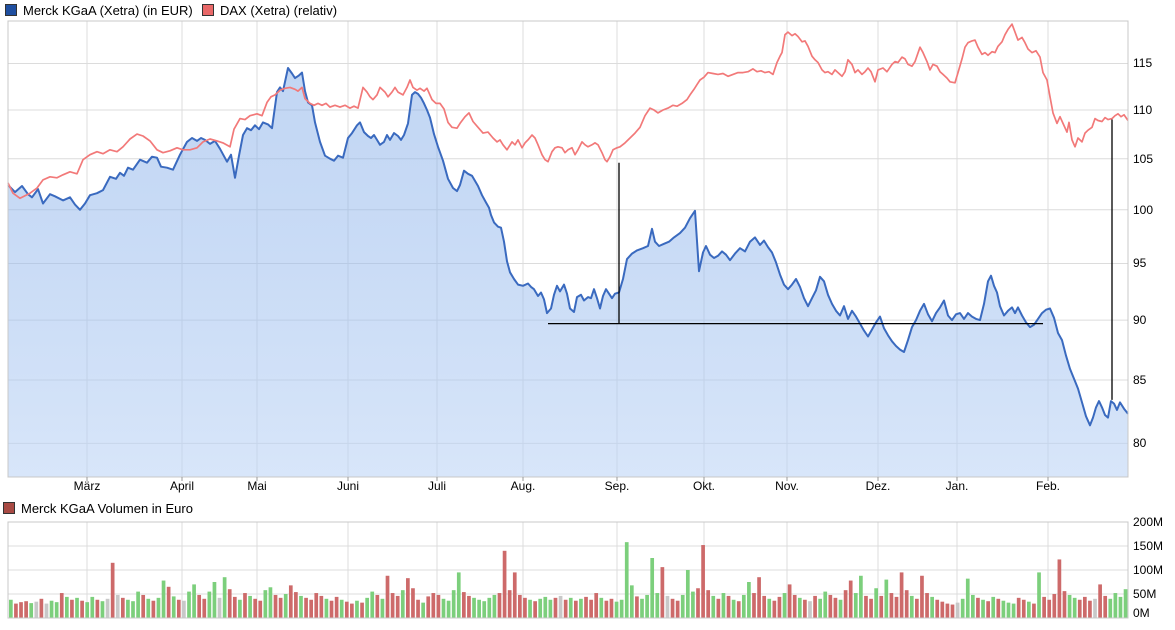 The image size is (1175, 630). What do you see at coordinates (9, 508) in the screenshot?
I see `volume-series-swatch` at bounding box center [9, 508].